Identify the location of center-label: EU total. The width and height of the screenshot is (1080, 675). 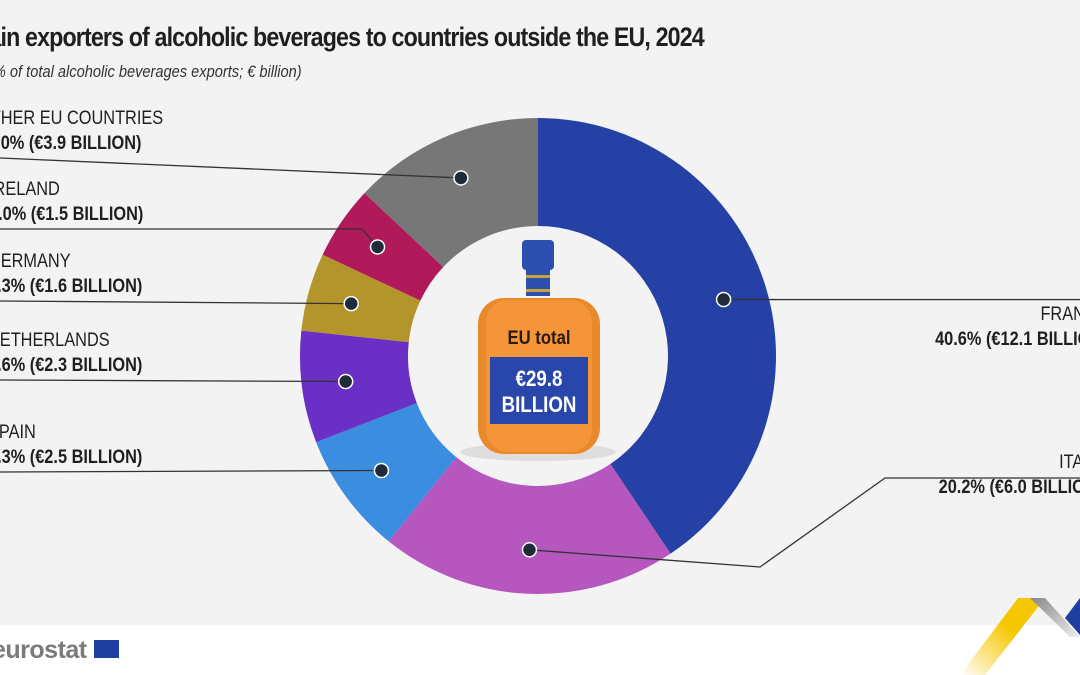
(538, 337).